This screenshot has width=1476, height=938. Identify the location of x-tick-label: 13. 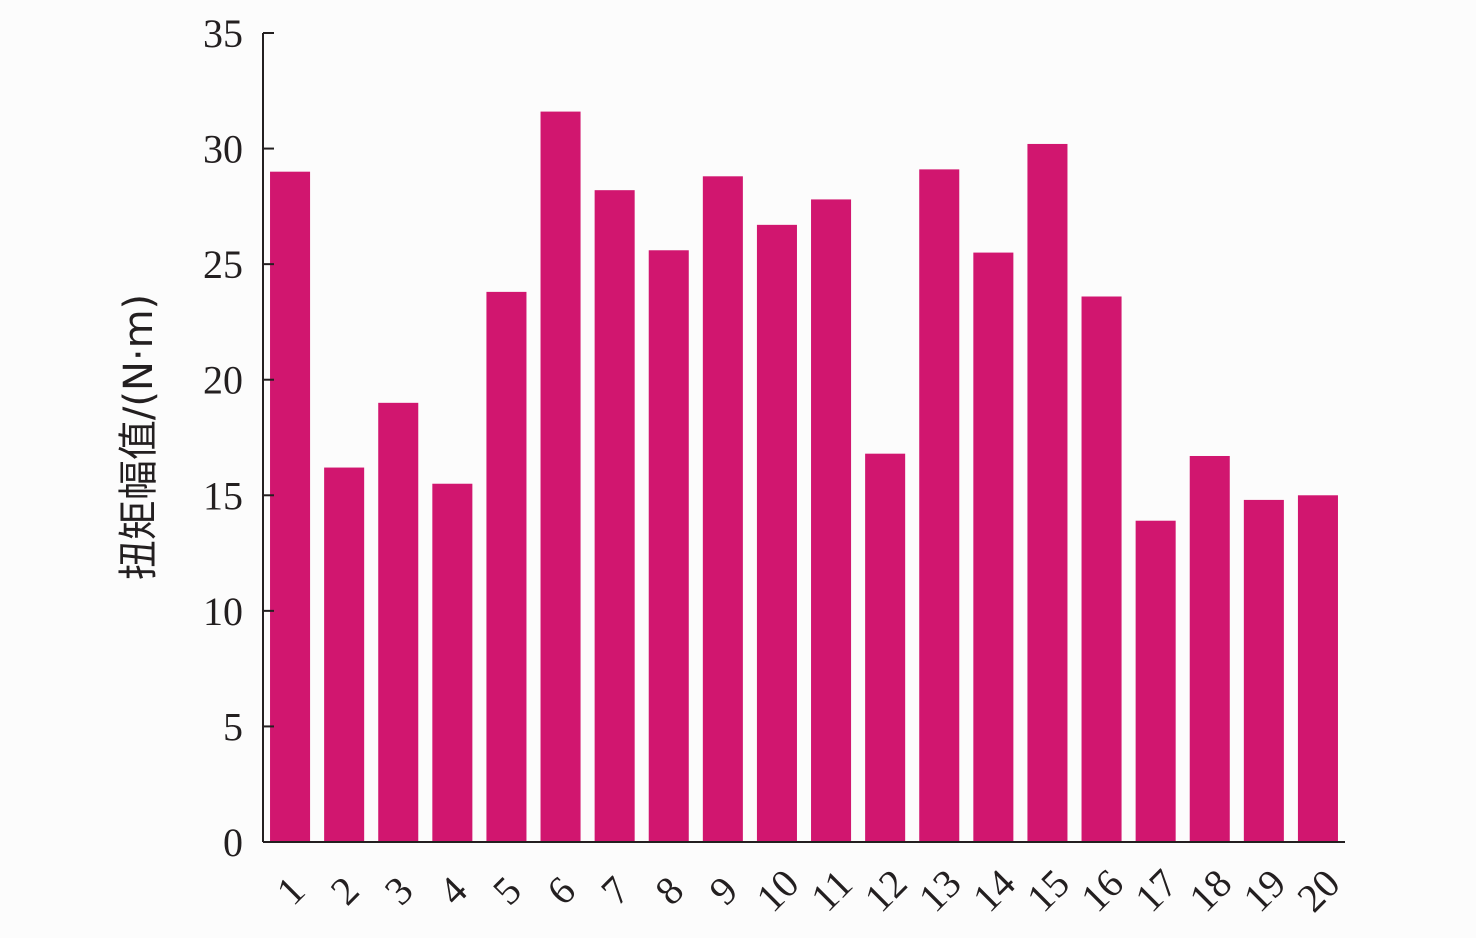
(940, 890).